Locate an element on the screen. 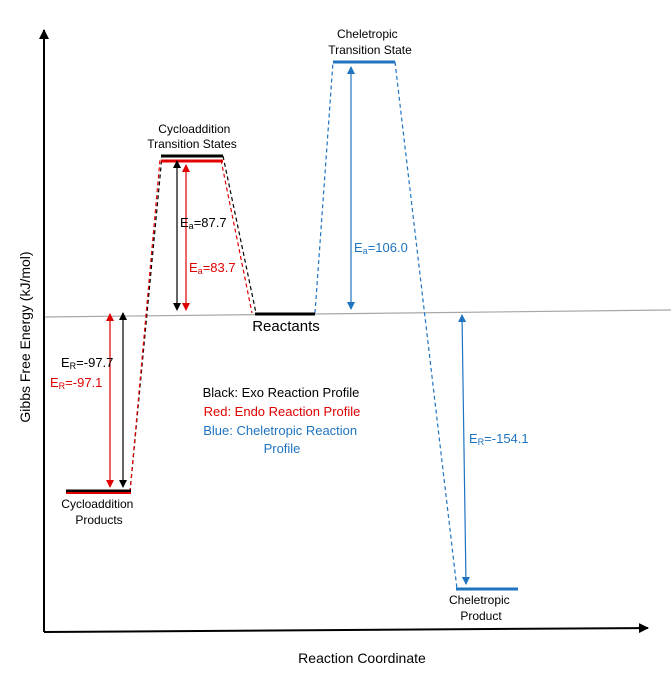 This screenshot has height=675, width=671. x-axis-title: Reaction Coordinate is located at coordinates (362, 658).